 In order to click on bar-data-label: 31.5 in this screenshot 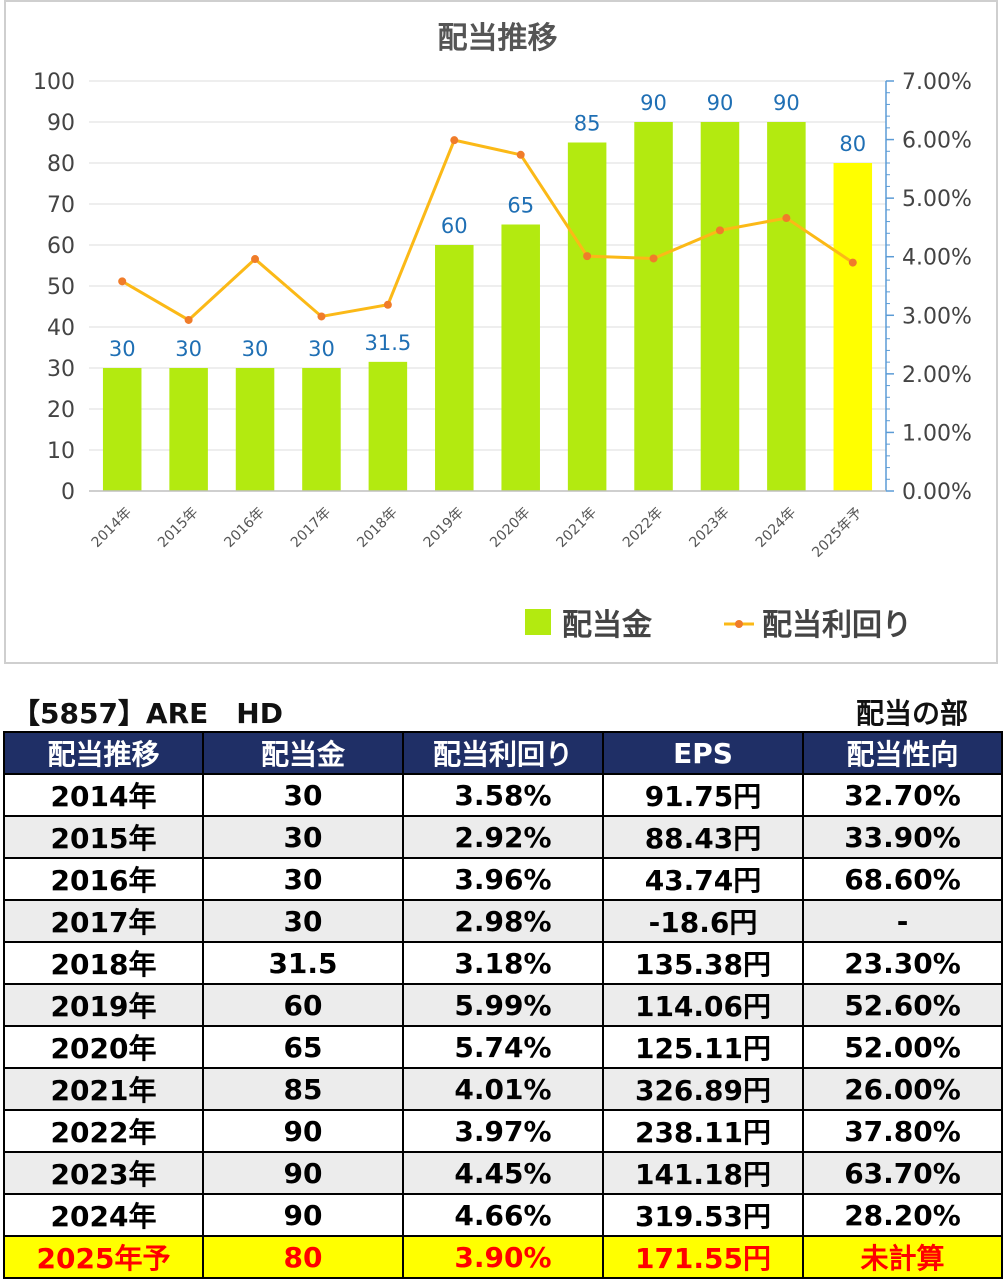, I will do `click(387, 343)`.